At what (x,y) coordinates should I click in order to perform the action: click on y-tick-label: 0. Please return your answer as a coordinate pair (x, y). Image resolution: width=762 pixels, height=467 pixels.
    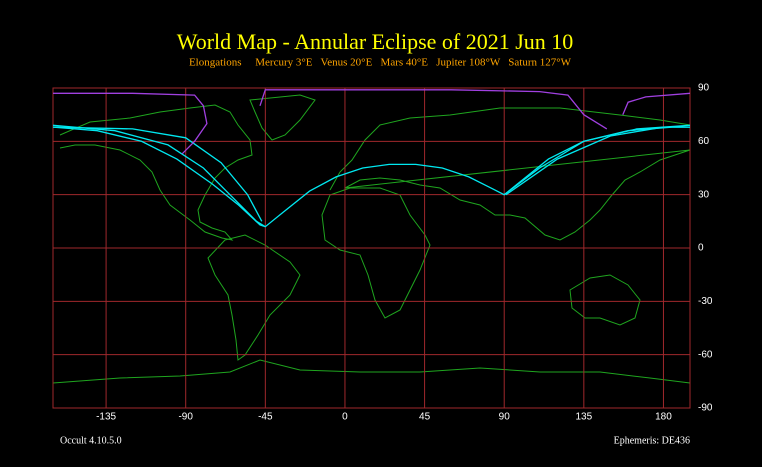
    Looking at the image, I should click on (701, 248).